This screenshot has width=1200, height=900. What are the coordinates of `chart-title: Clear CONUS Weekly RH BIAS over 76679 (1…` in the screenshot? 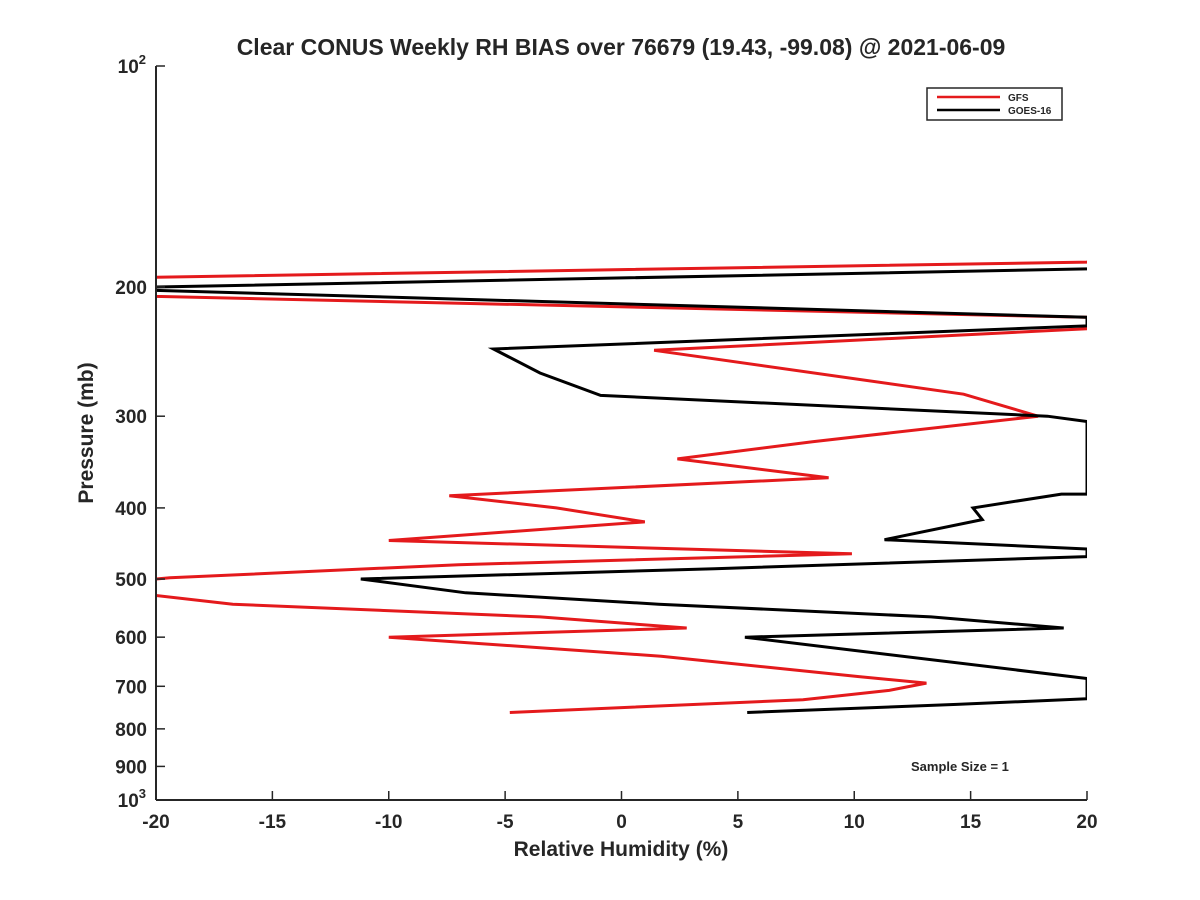 It's located at (621, 47).